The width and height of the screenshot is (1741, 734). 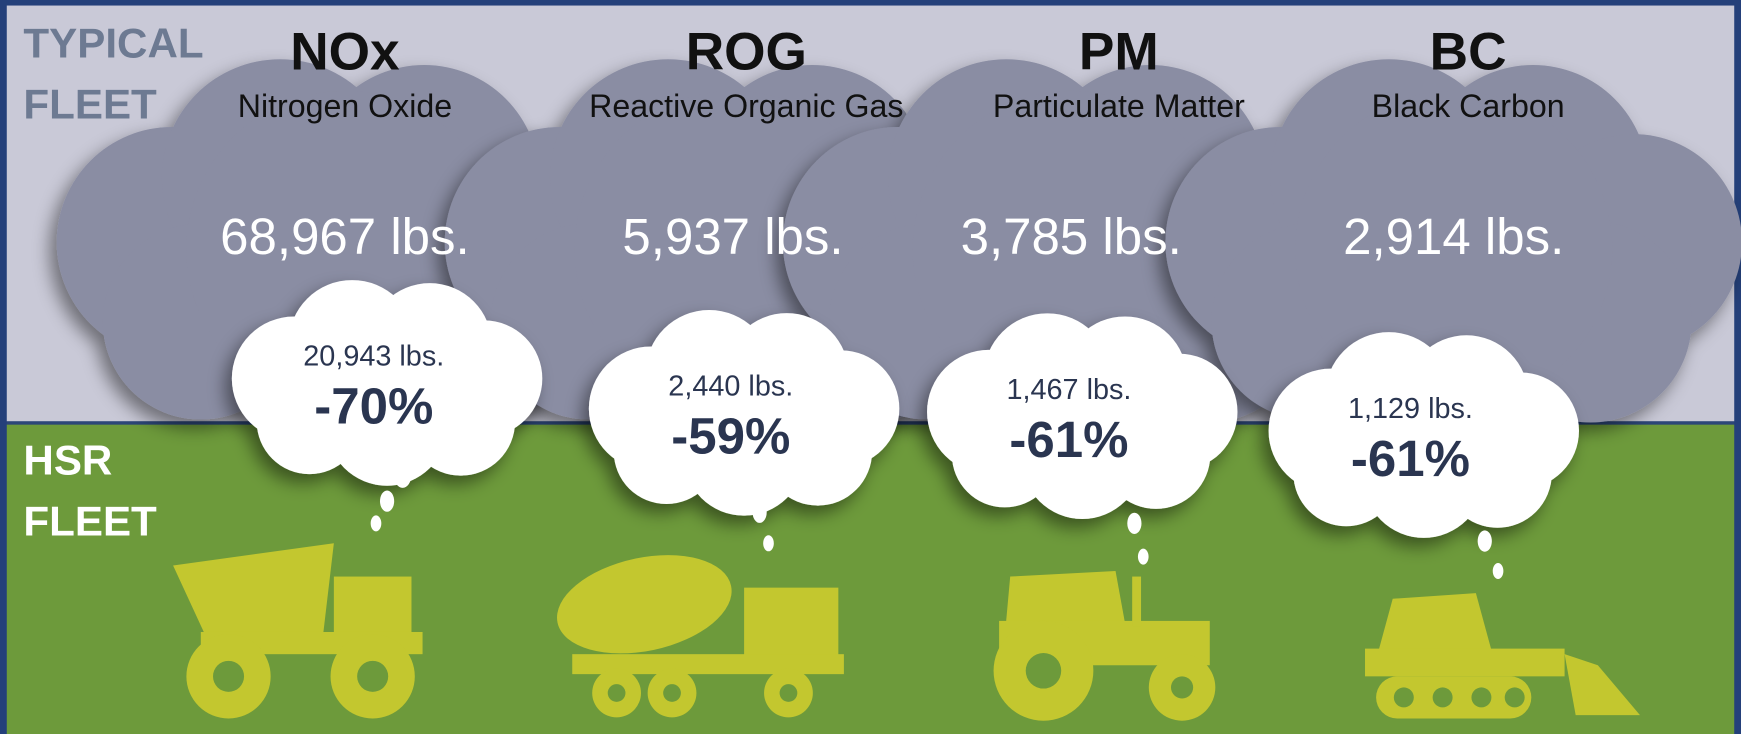 What do you see at coordinates (373, 406) in the screenshot?
I see `reduction-percent: -70%` at bounding box center [373, 406].